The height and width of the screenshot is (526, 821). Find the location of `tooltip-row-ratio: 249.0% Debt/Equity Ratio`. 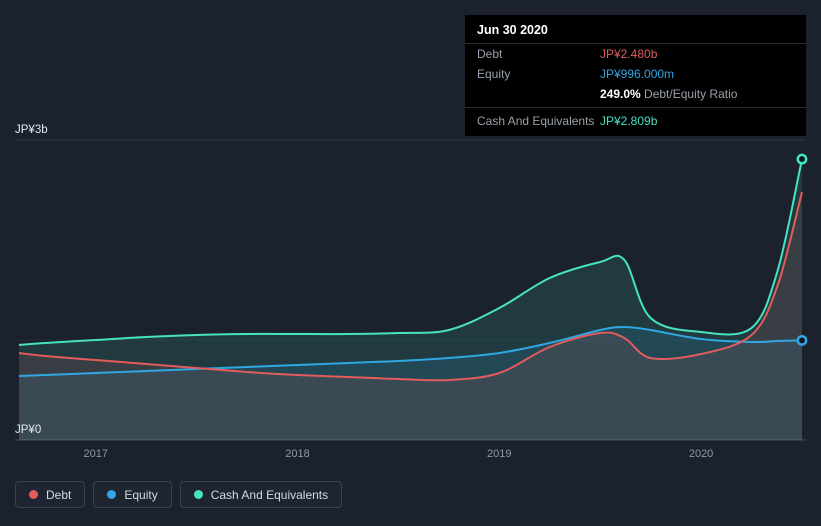

tooltip-row-ratio: 249.0% Debt/Equity Ratio is located at coordinates (635, 94).